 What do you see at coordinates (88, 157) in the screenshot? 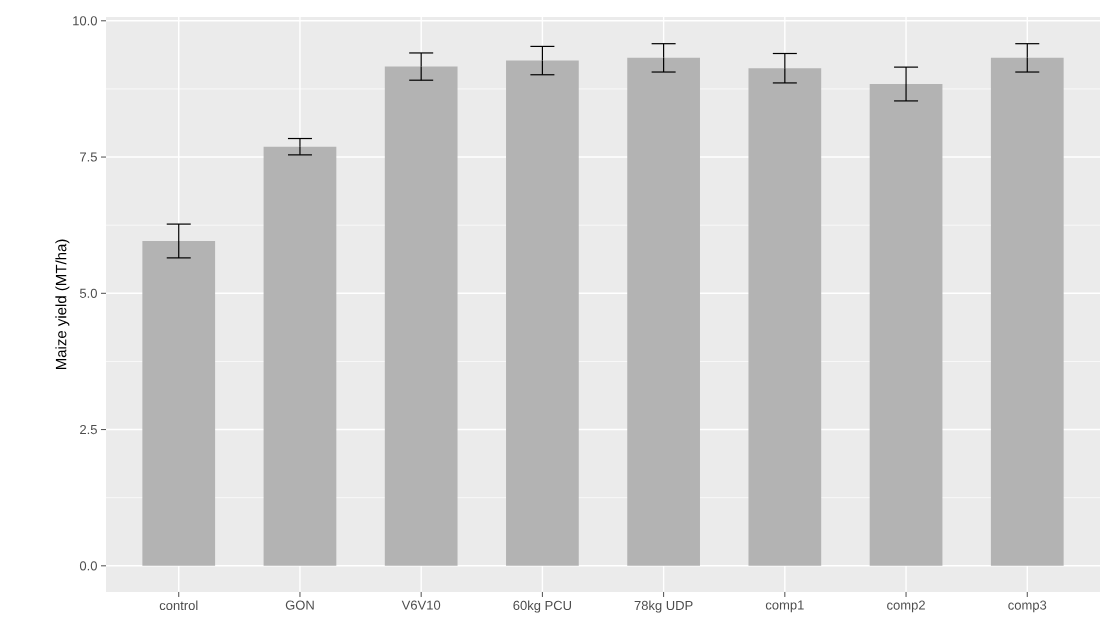
I see `y-tick-label: 7.5` at bounding box center [88, 157].